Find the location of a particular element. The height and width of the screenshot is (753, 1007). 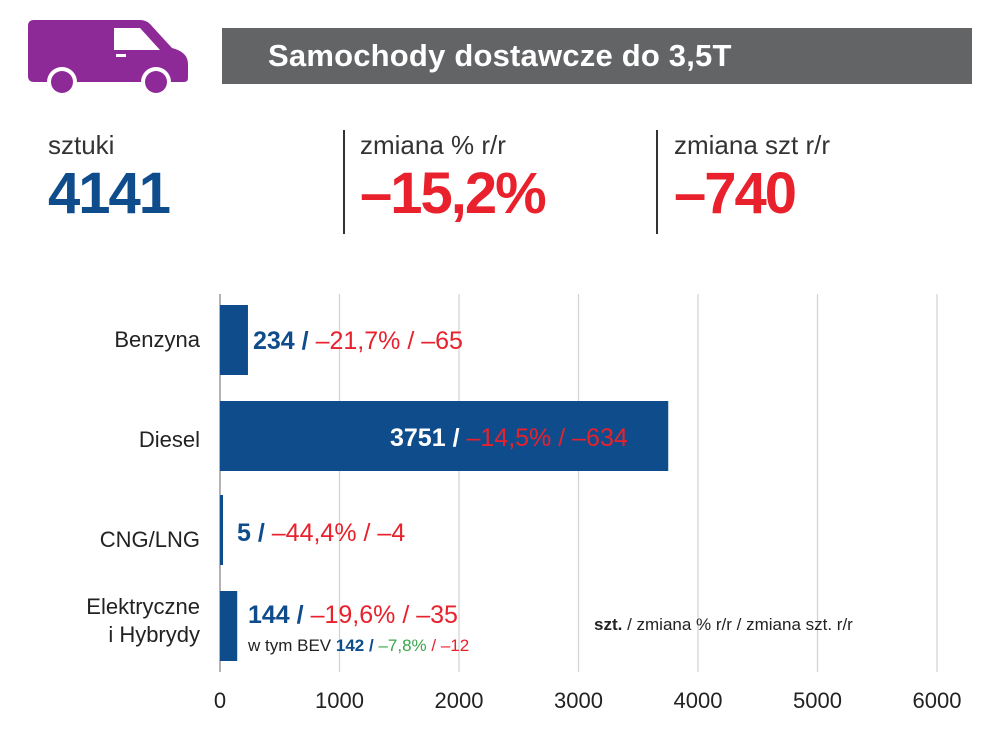

legend-note-rest: / zmiana % r/r / zmiana szt. r/r is located at coordinates (737, 624).